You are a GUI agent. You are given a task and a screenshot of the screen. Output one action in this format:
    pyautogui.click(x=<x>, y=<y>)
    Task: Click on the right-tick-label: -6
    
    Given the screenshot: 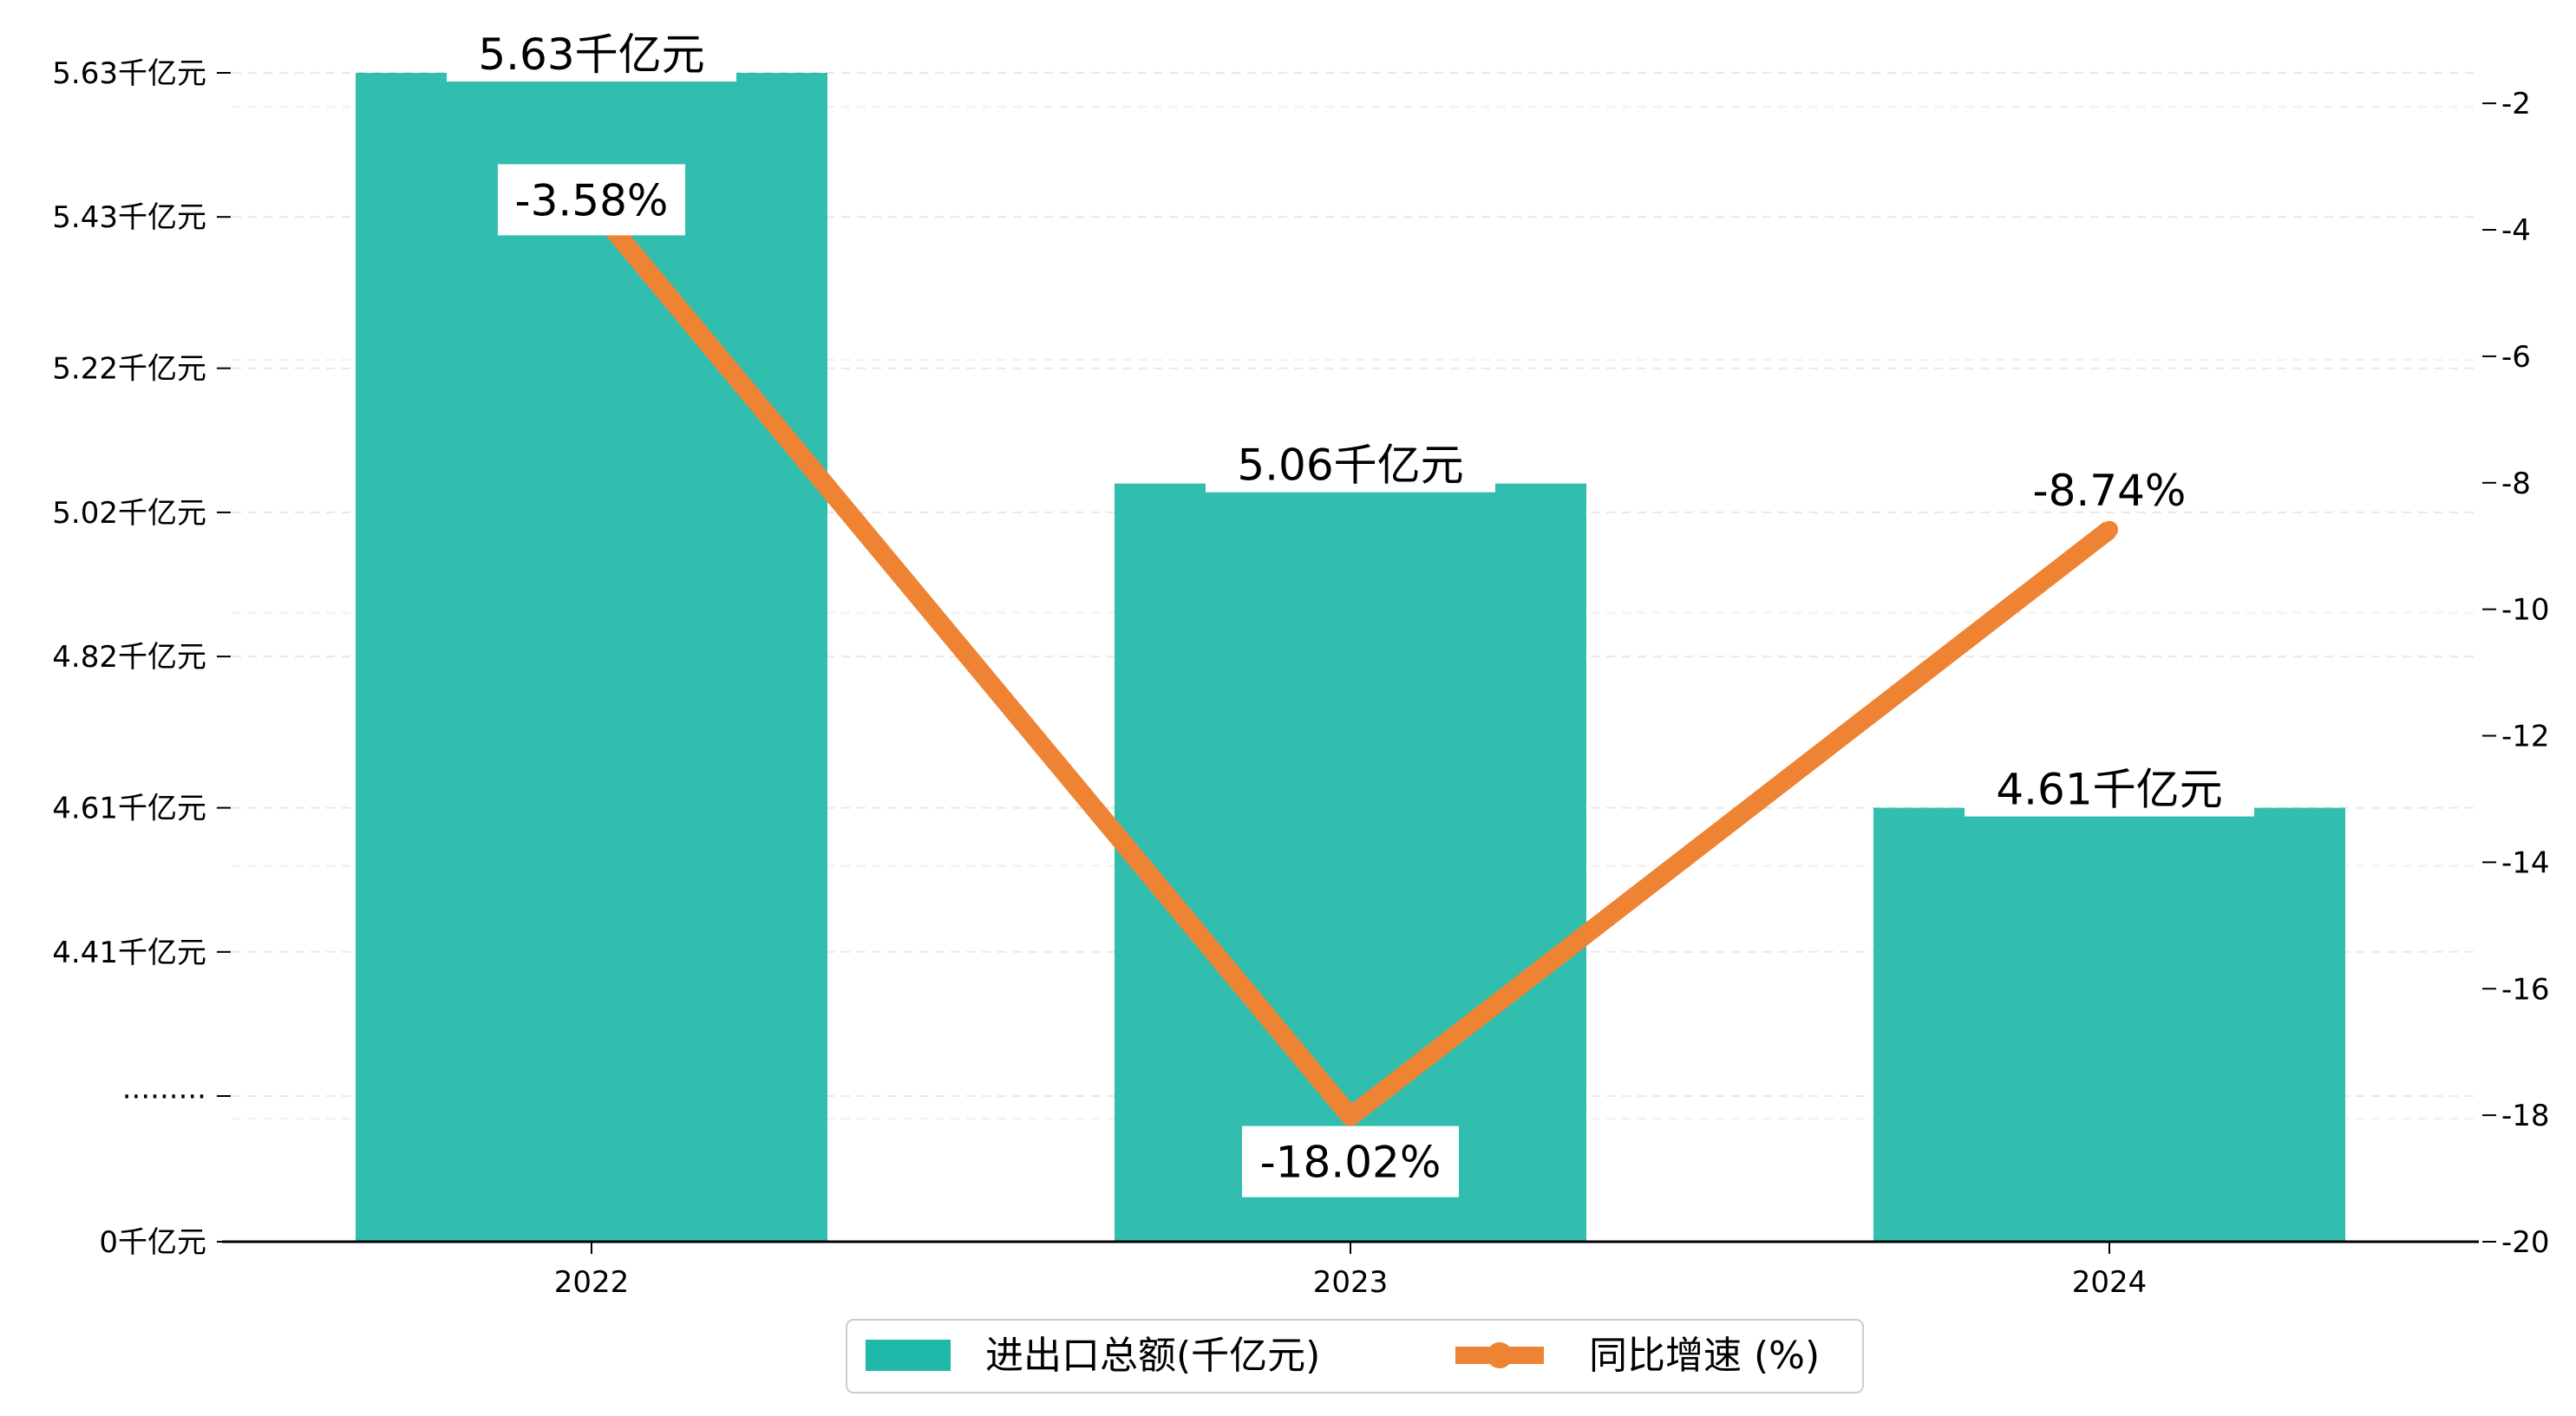 What is the action you would take?
    pyautogui.click(x=2516, y=358)
    